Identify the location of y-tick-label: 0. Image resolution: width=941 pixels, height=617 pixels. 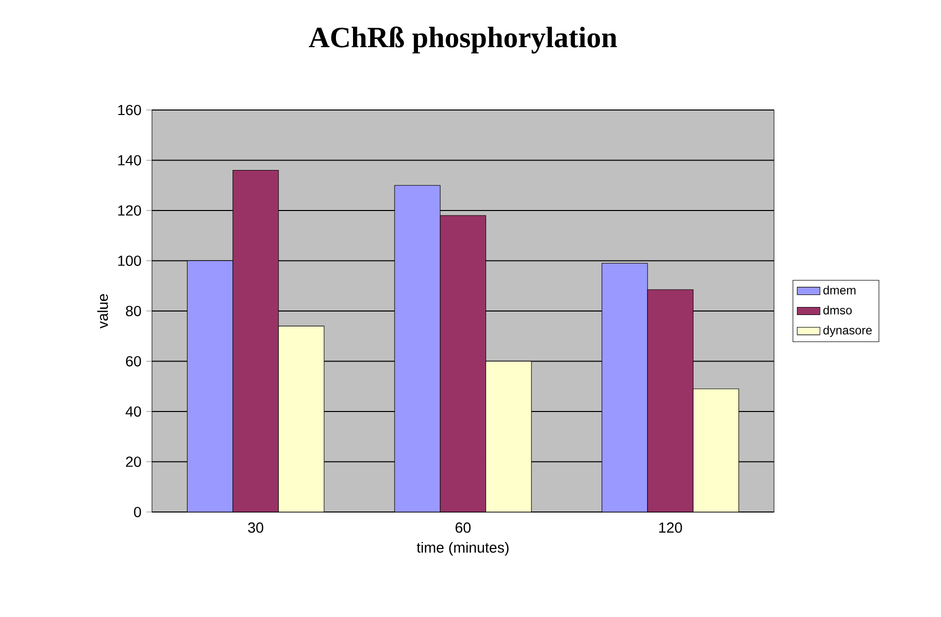
(138, 512).